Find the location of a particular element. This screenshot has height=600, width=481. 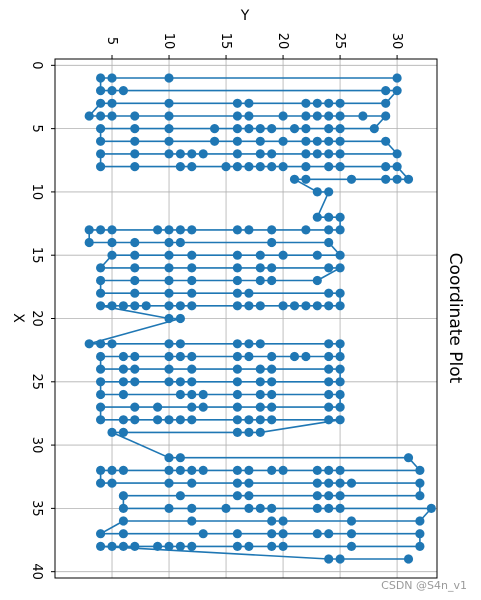

x-tick-label: 25 is located at coordinates (36, 382).